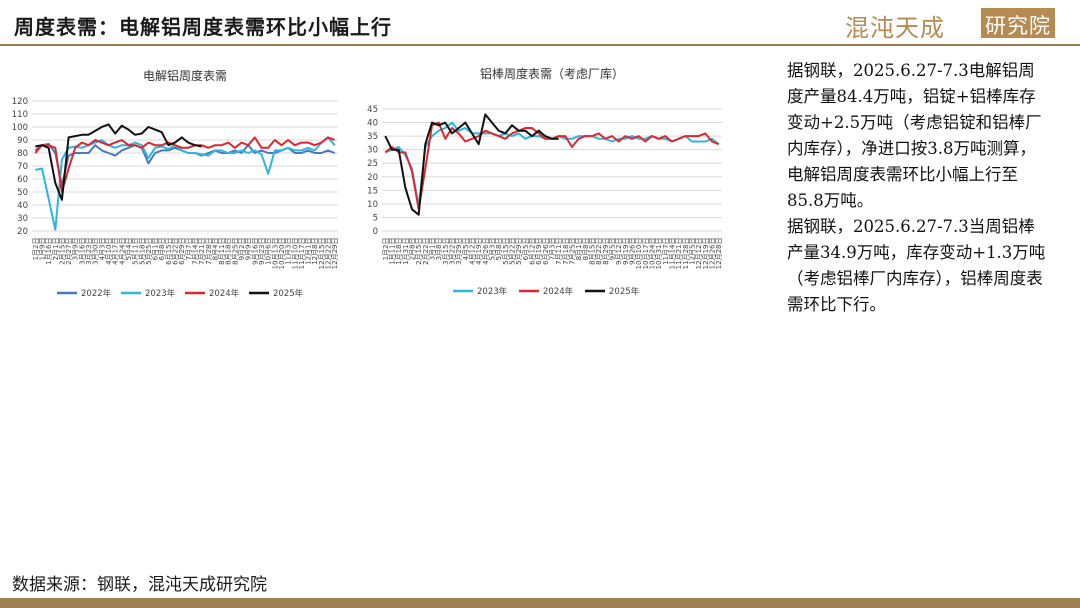 The height and width of the screenshot is (608, 1080). What do you see at coordinates (586, 248) in the screenshot?
I see `x-tick-label: 8月8日` at bounding box center [586, 248].